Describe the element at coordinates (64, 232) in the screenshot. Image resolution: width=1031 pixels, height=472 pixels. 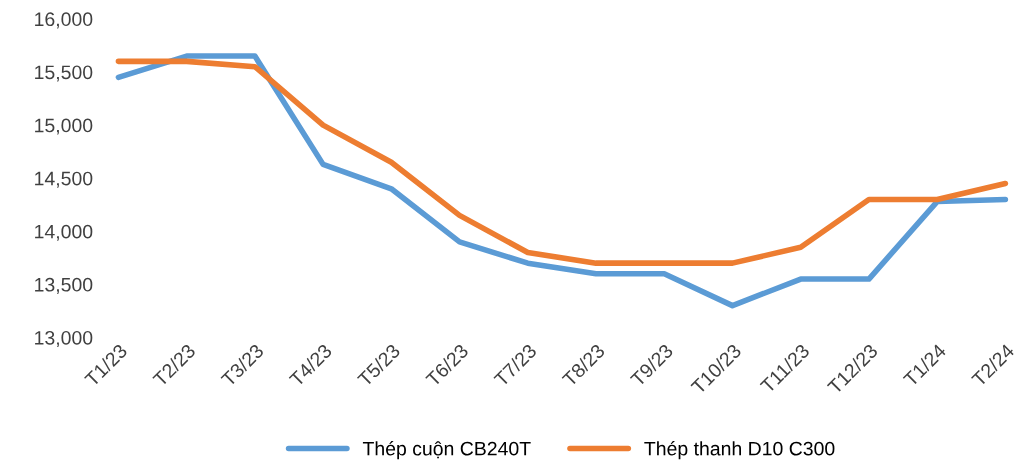
I see `y-tick-label: 14,000` at that location.